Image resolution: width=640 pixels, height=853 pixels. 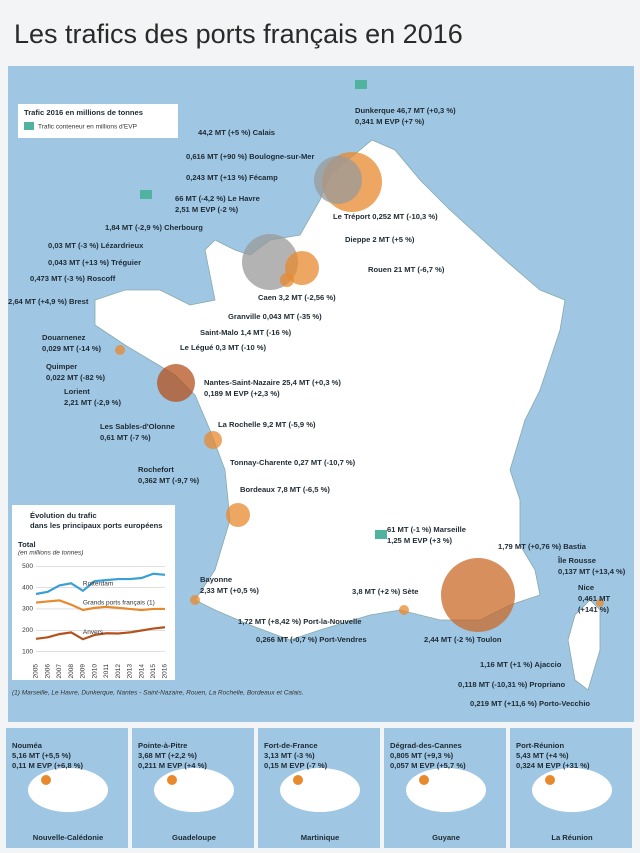 I want to click on x-tick-label: 2009, so click(x=83, y=671).